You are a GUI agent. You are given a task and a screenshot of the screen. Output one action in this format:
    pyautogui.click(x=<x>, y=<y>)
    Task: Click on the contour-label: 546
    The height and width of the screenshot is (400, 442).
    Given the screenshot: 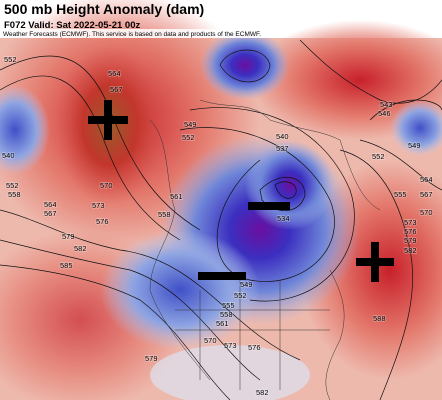 What is the action you would take?
    pyautogui.click(x=384, y=113)
    